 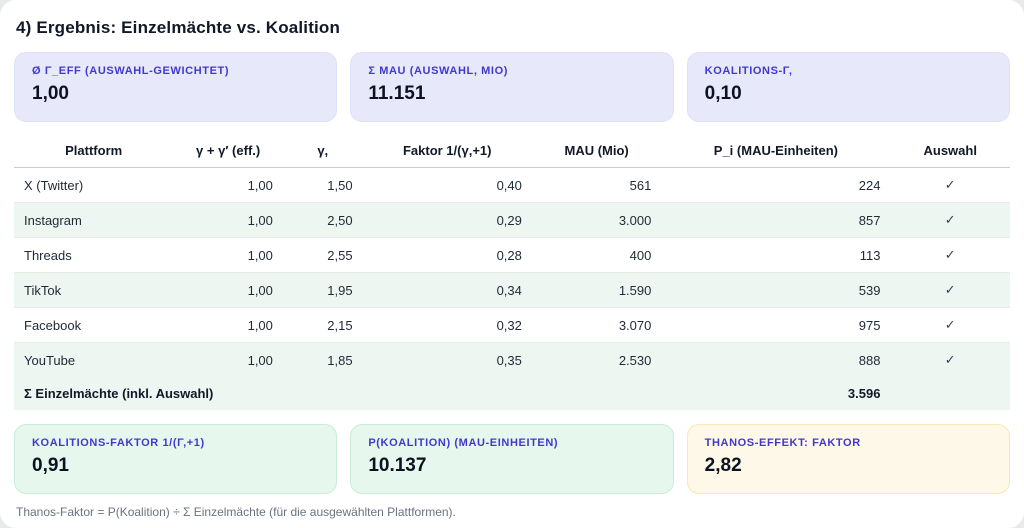 I want to click on col-header-gamma-eff: γ + γ′ (eff.), so click(x=228, y=151).